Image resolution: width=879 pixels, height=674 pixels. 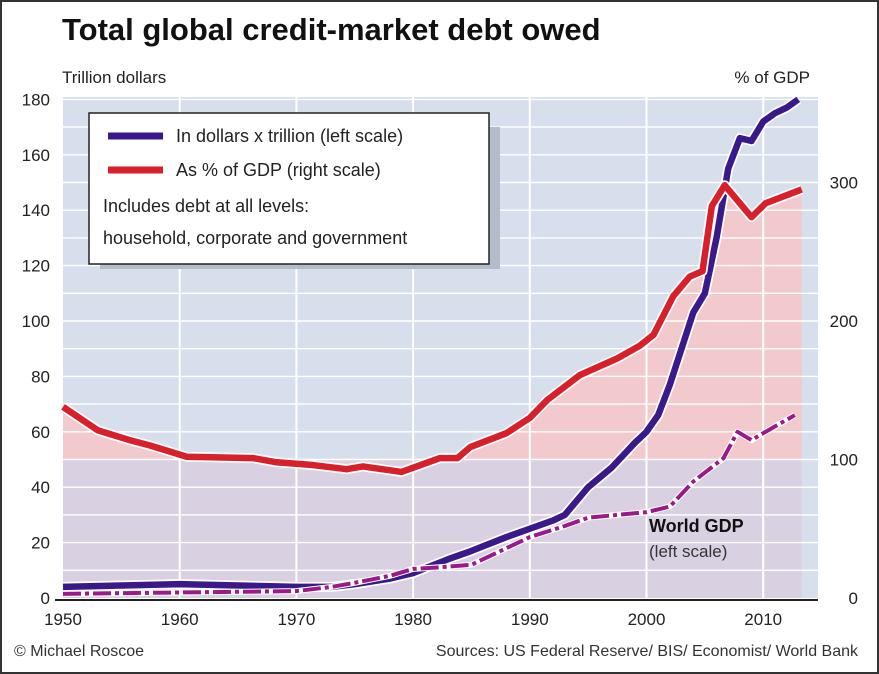 What do you see at coordinates (40, 432) in the screenshot?
I see `y-left-tick-label: 60` at bounding box center [40, 432].